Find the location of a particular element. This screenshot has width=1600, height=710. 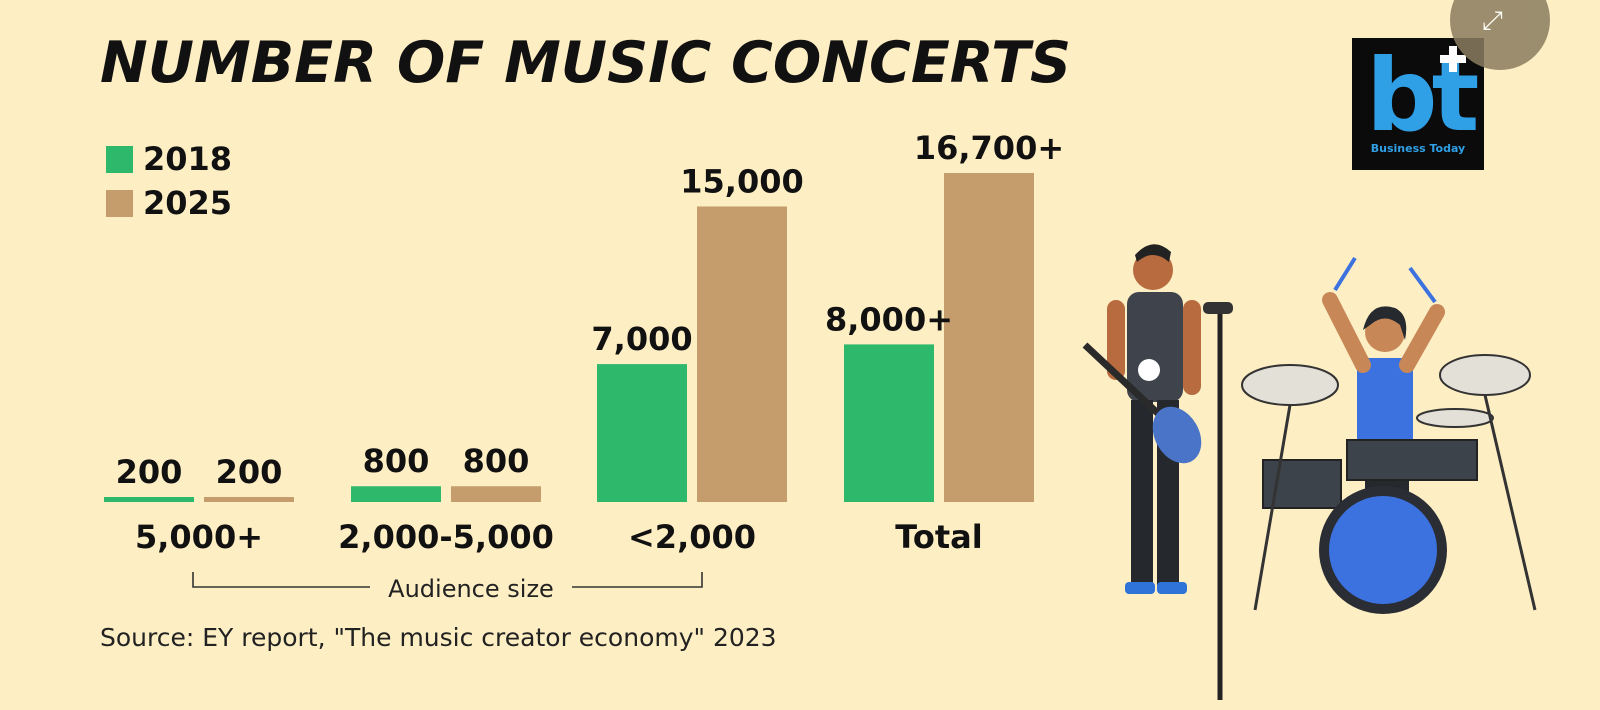

legend-swatch-2018 is located at coordinates (119, 159).